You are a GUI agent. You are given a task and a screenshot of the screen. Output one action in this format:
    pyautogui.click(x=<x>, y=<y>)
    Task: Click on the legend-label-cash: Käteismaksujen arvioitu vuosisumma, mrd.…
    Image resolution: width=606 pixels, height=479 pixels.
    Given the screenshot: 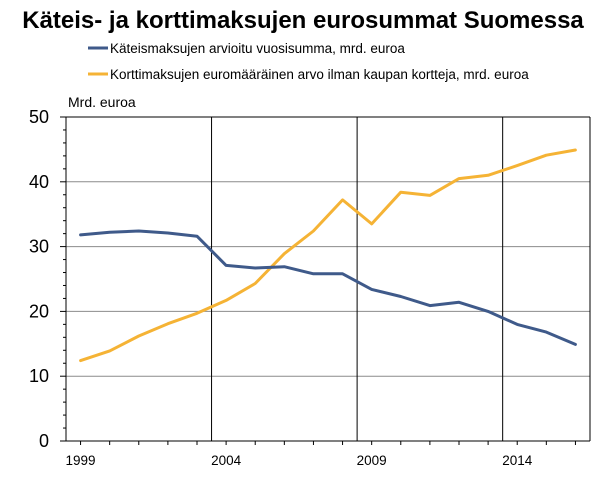 What is the action you would take?
    pyautogui.click(x=257, y=48)
    